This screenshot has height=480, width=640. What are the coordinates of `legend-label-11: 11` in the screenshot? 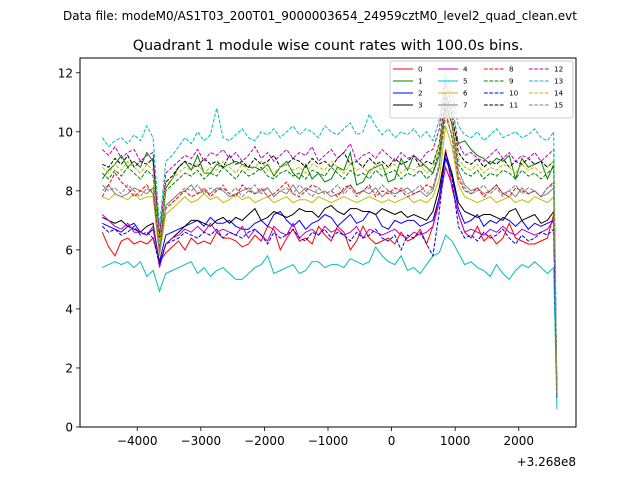 It's located at (513, 105).